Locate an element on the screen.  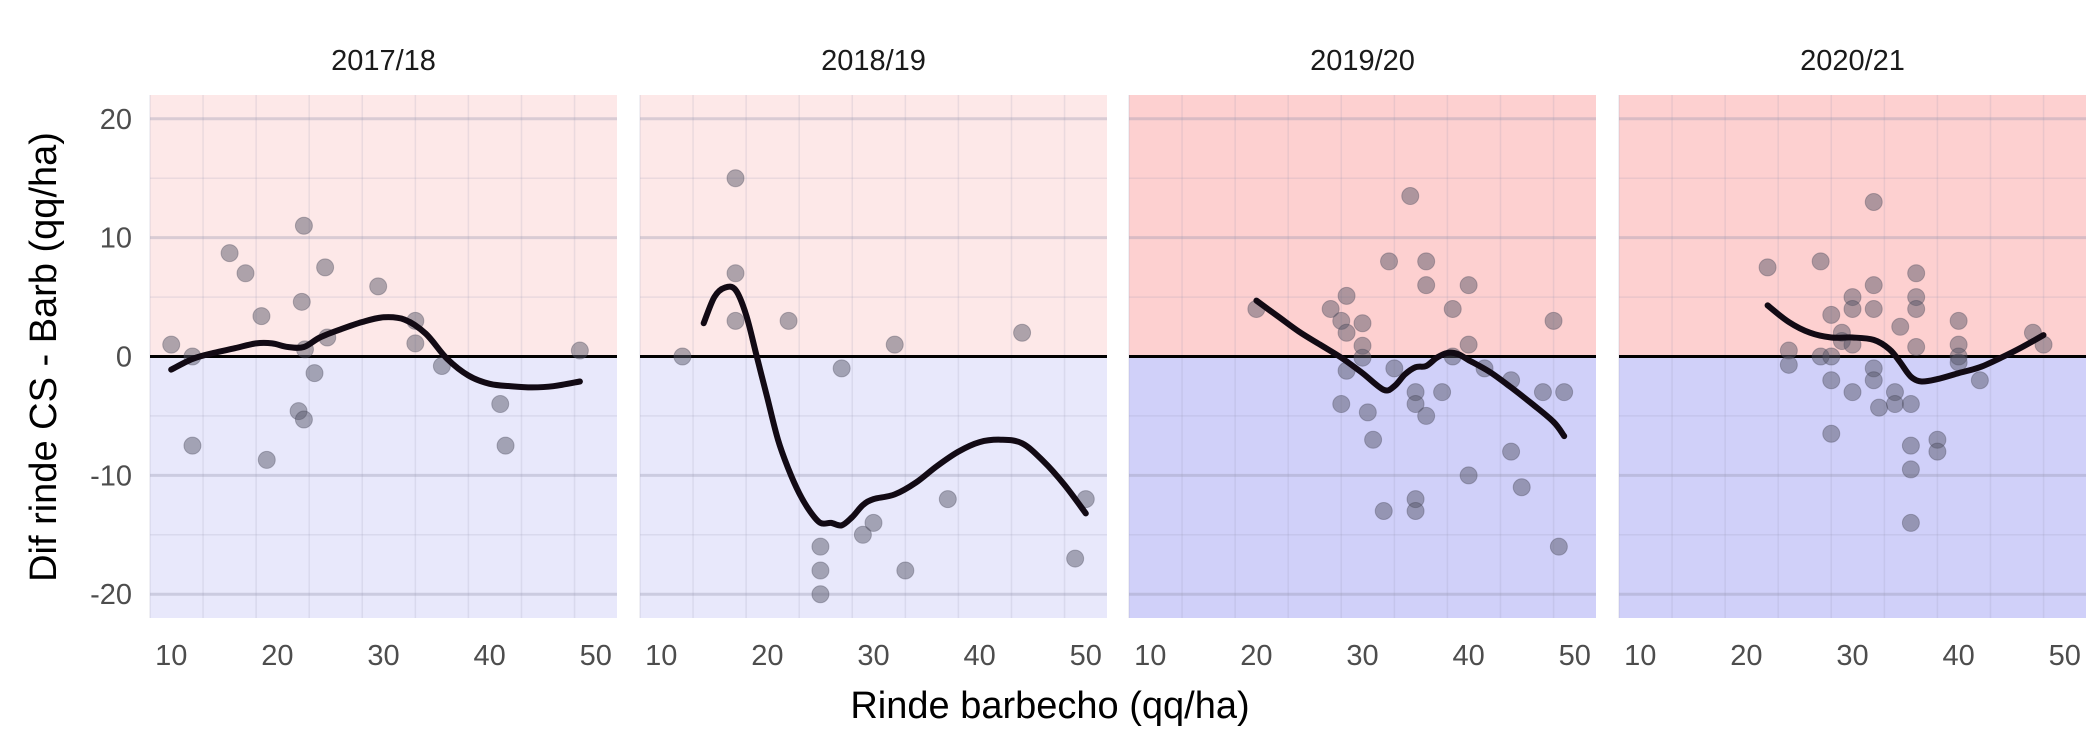
y-tick-label: -10 is located at coordinates (111, 476).